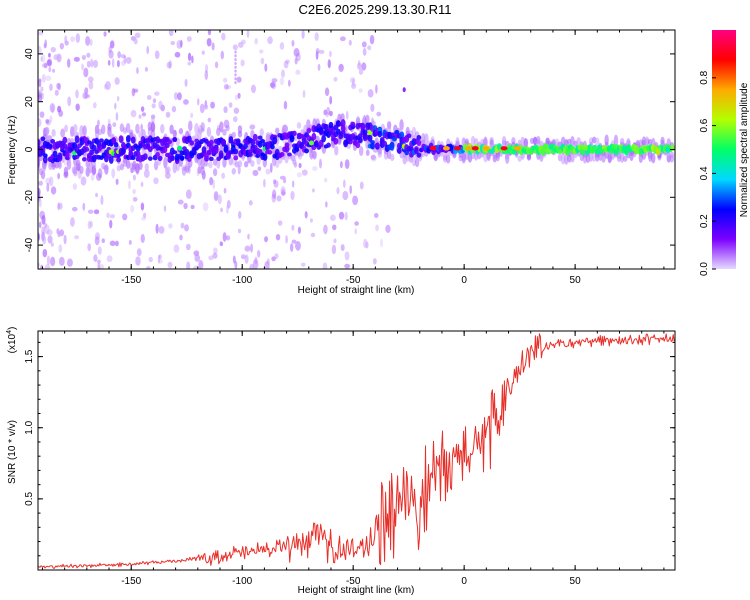 Image resolution: width=750 pixels, height=600 pixels. What do you see at coordinates (353, 581) in the screenshot?
I see `x-tick-label: -50` at bounding box center [353, 581].